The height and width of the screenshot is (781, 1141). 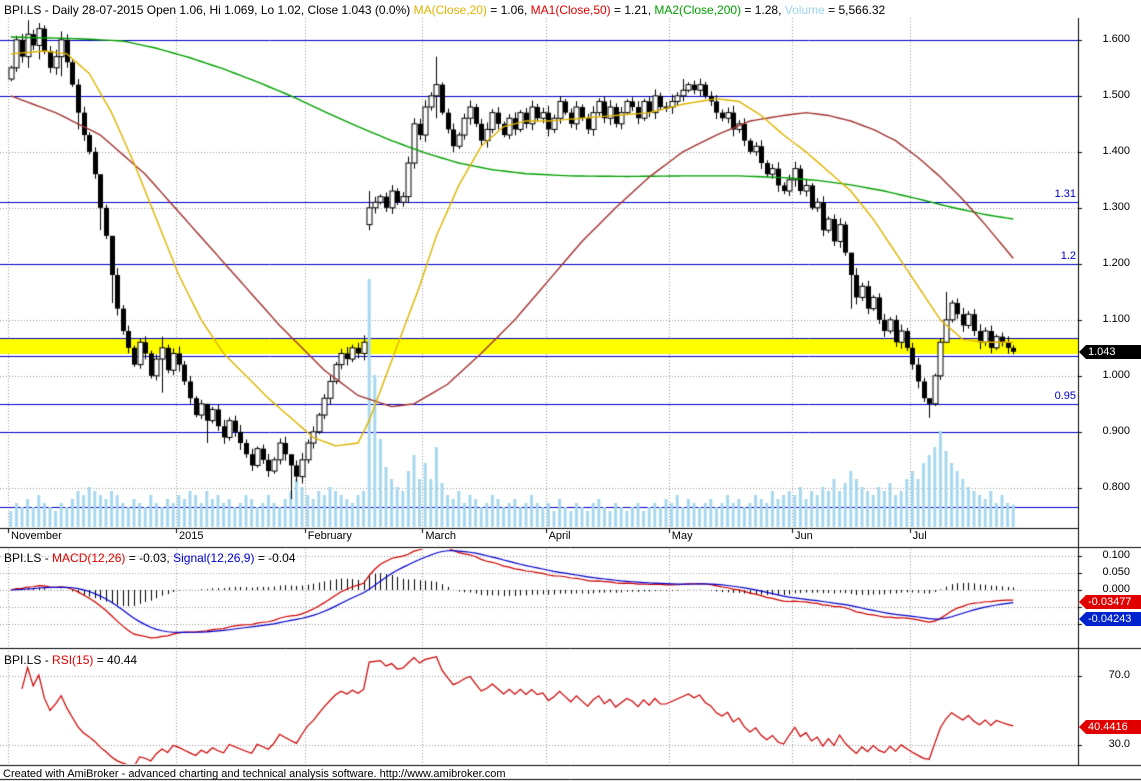 I want to click on title-segment: MA1(Close,50), so click(x=570, y=10).